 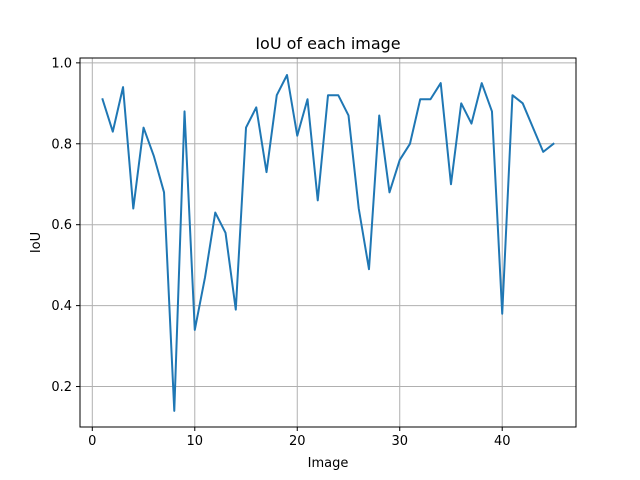 What do you see at coordinates (92, 441) in the screenshot?
I see `x-tick-label: 0` at bounding box center [92, 441].